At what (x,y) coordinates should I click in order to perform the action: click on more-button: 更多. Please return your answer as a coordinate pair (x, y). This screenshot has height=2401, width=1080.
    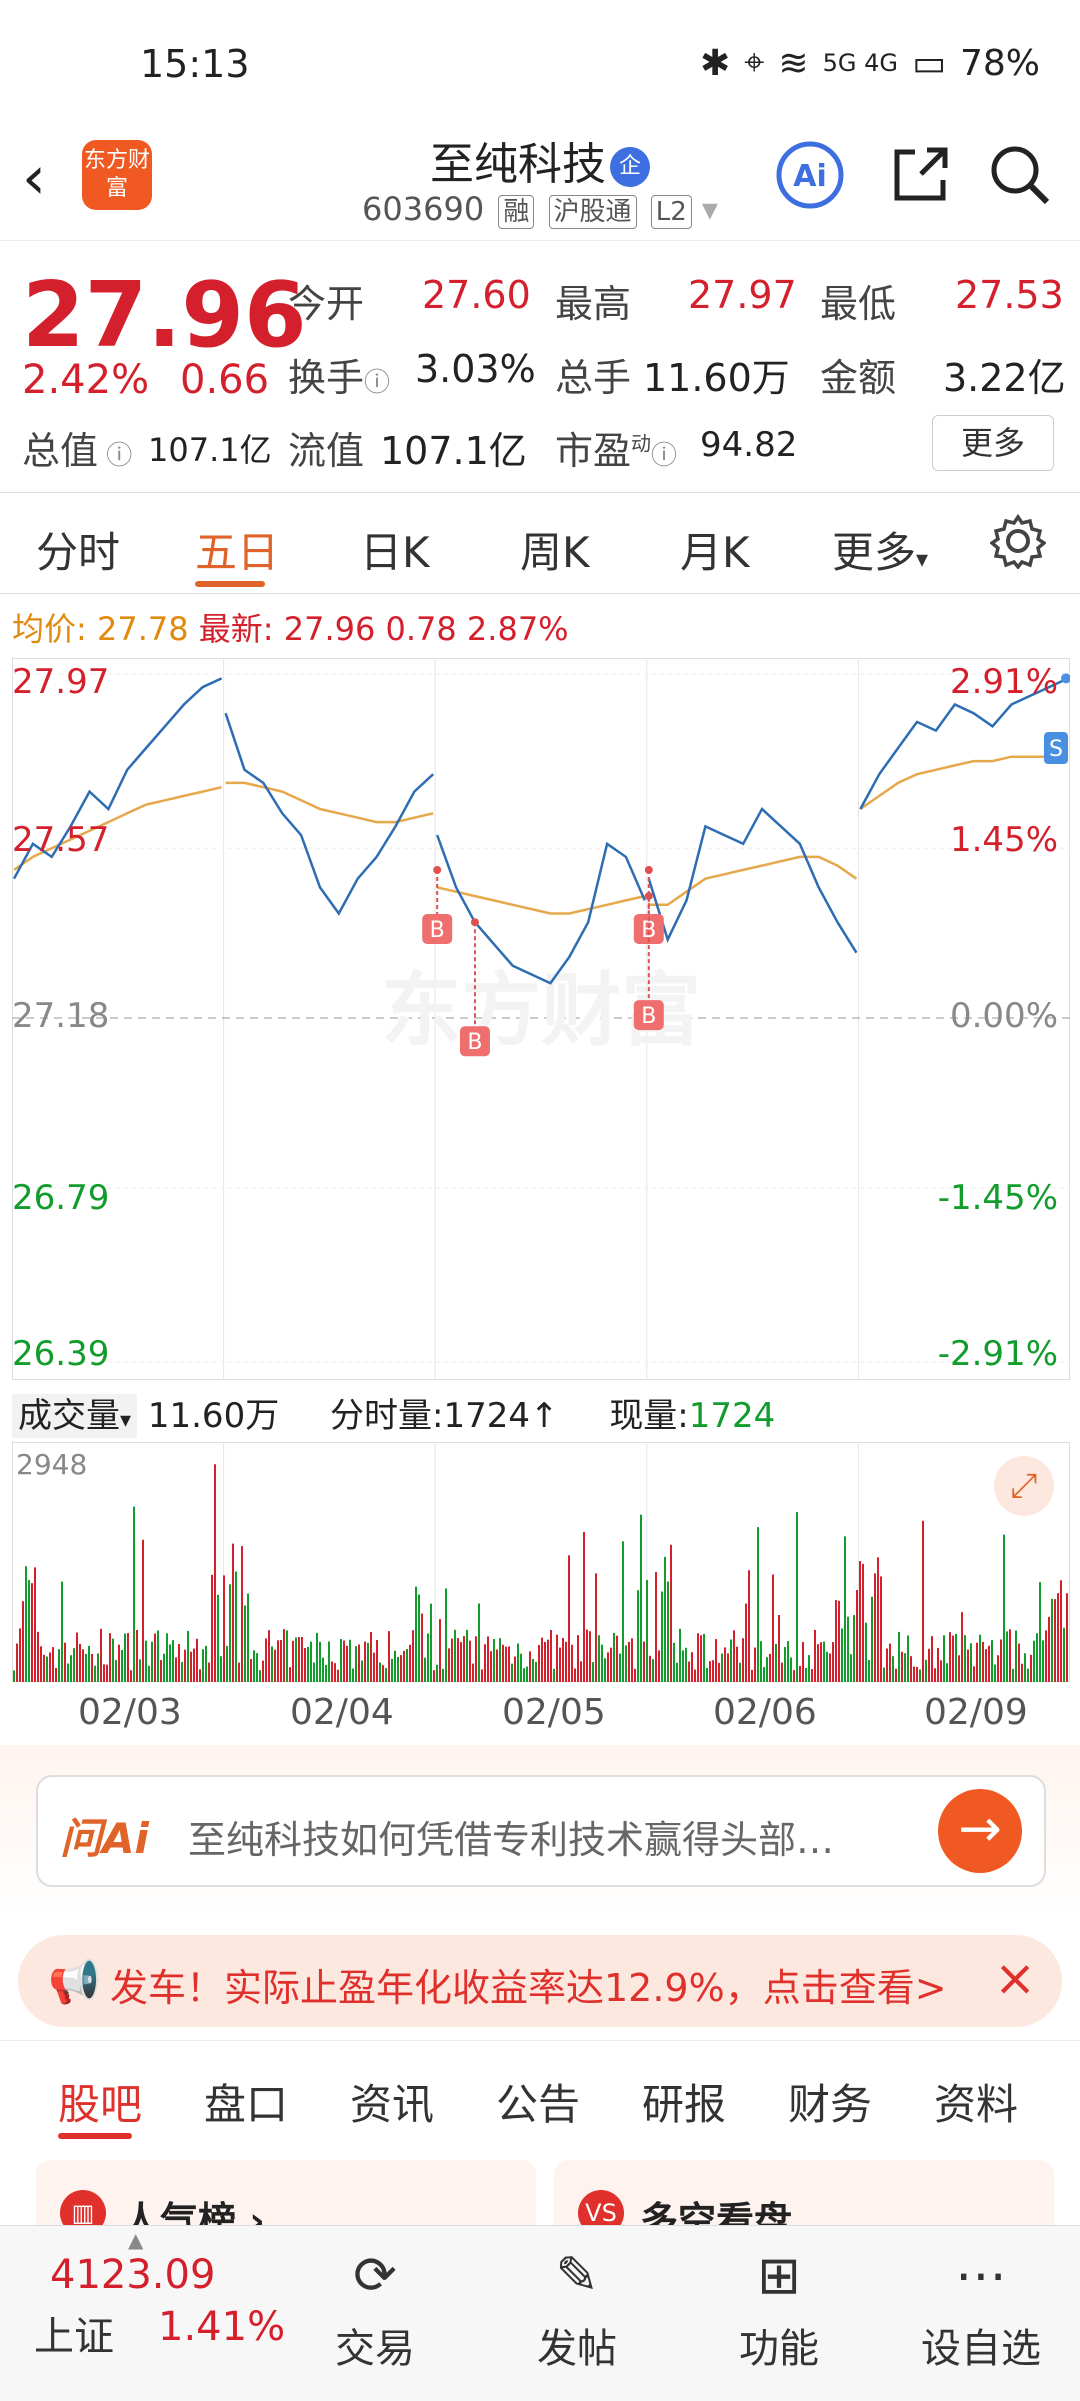
    Looking at the image, I should click on (993, 443).